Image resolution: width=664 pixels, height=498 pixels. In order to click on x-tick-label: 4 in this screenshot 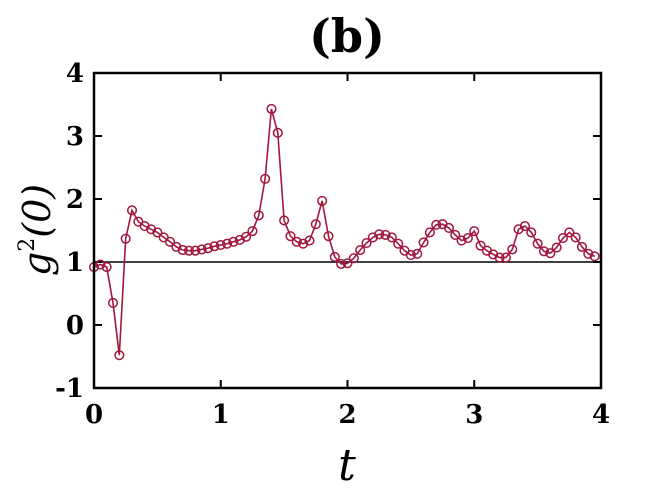, I will do `click(601, 415)`.